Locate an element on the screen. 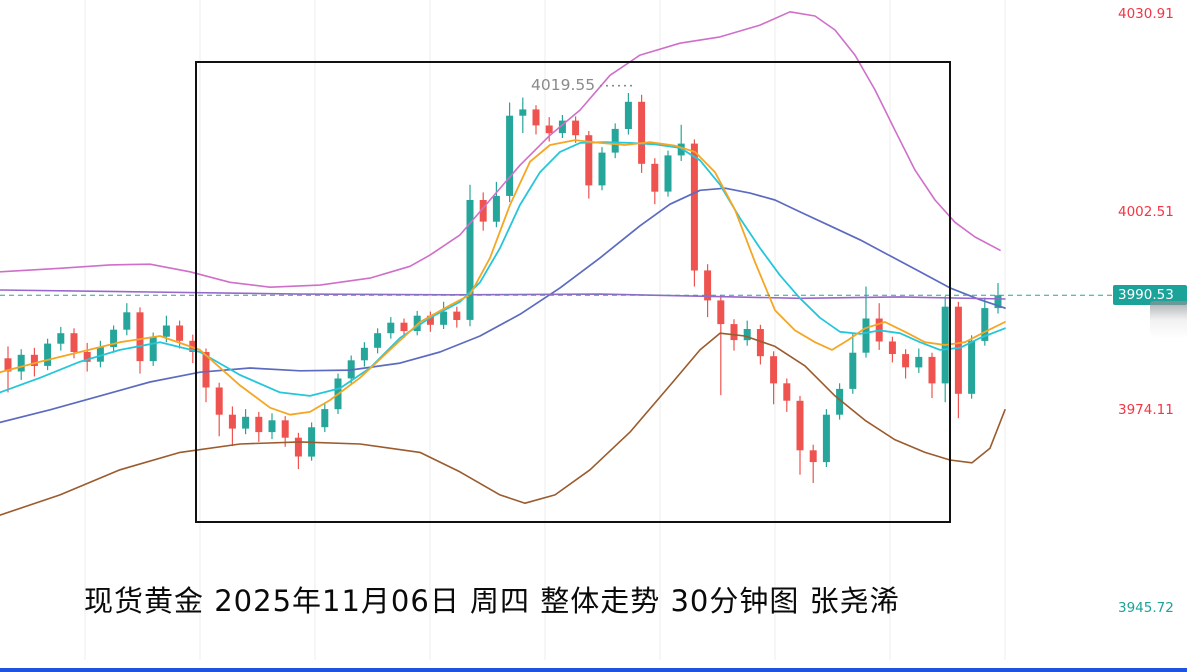 This screenshot has height=672, width=1187. price-axis-label: 4002.51 is located at coordinates (1146, 212).